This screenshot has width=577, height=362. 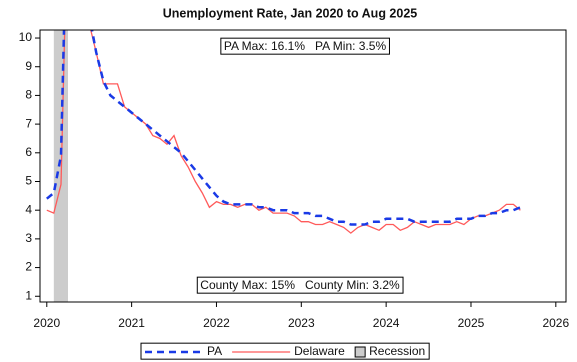 What do you see at coordinates (28, 152) in the screenshot?
I see `y-tick-label: 6` at bounding box center [28, 152].